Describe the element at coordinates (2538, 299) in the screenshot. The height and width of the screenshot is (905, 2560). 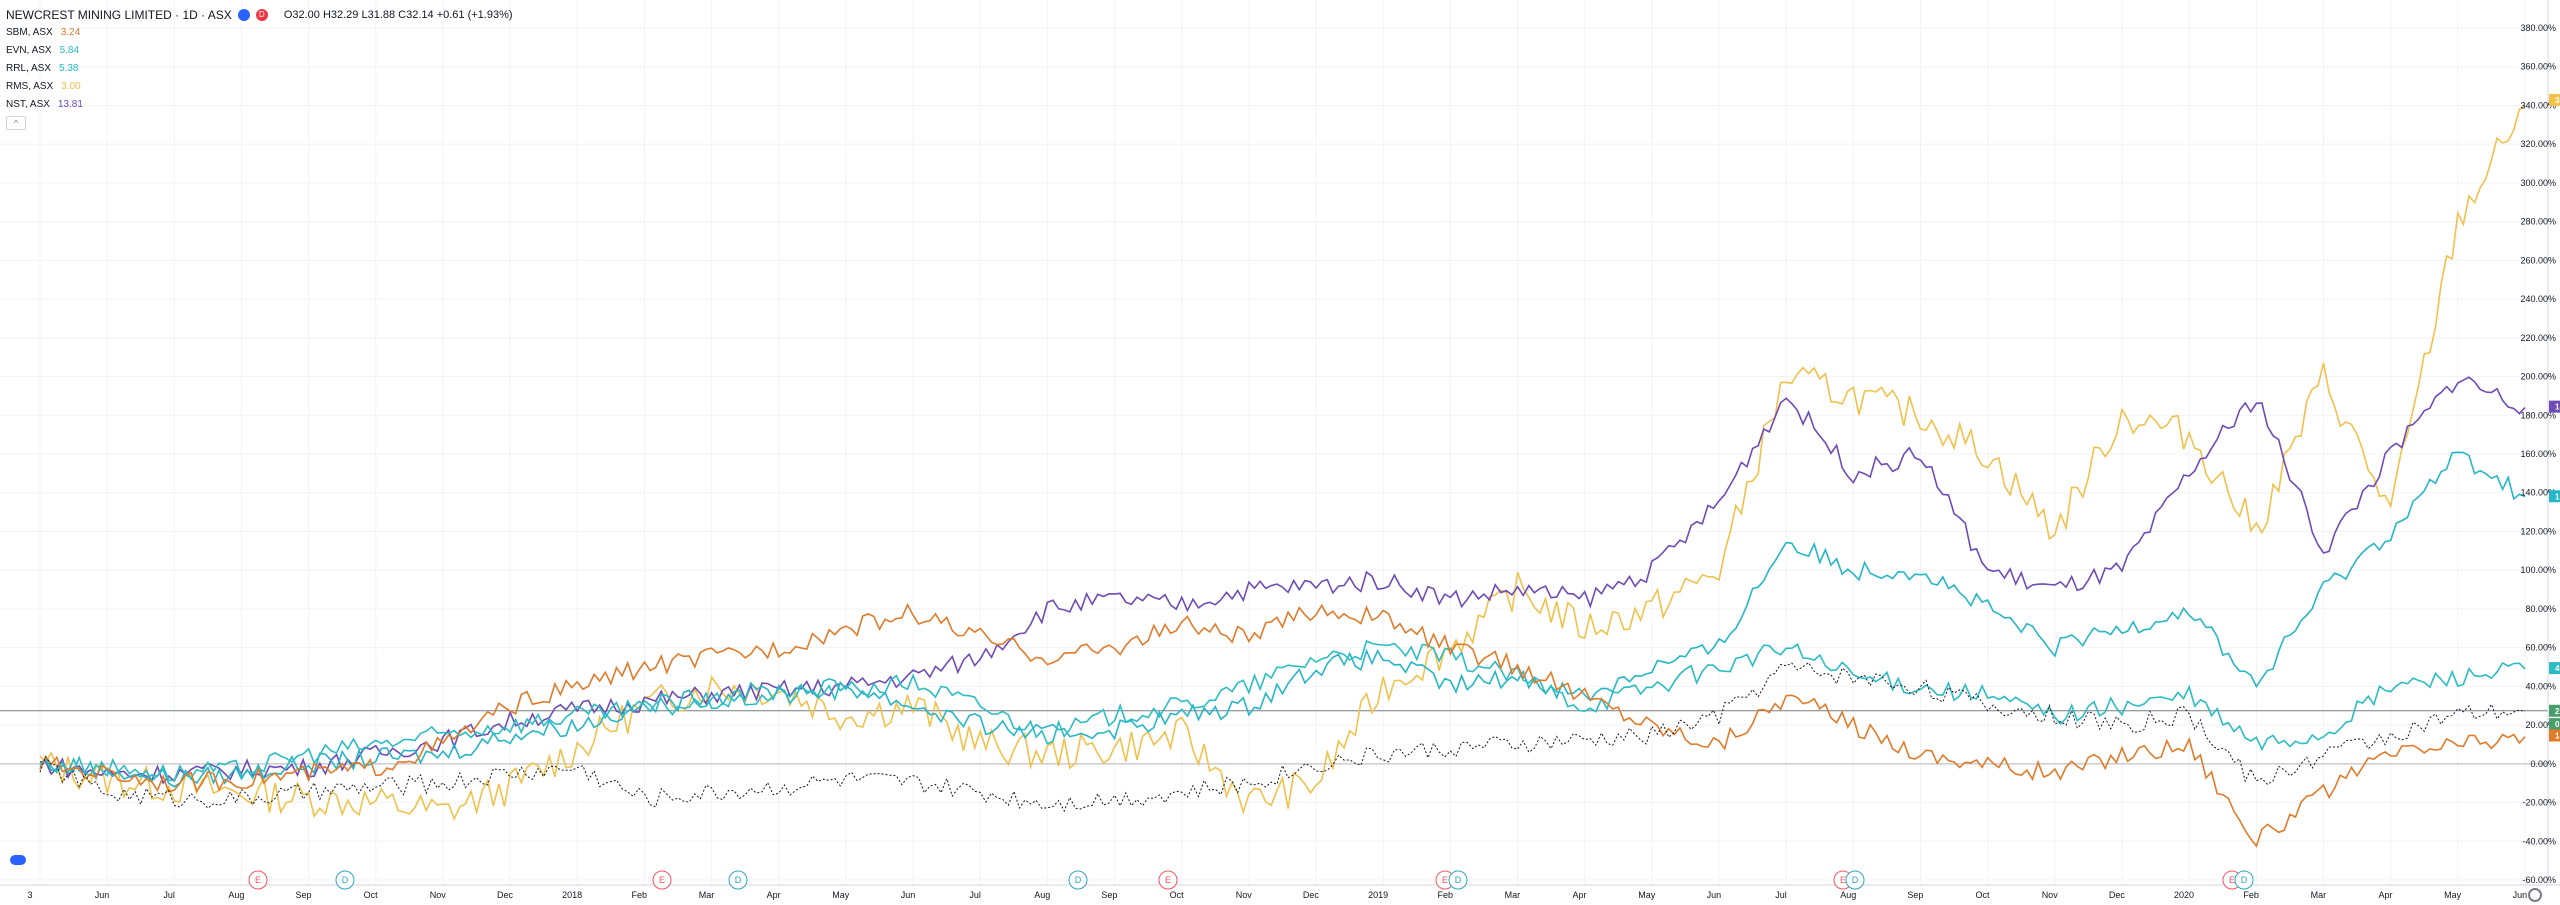
I see `y-tick-label: 240.00%` at that location.